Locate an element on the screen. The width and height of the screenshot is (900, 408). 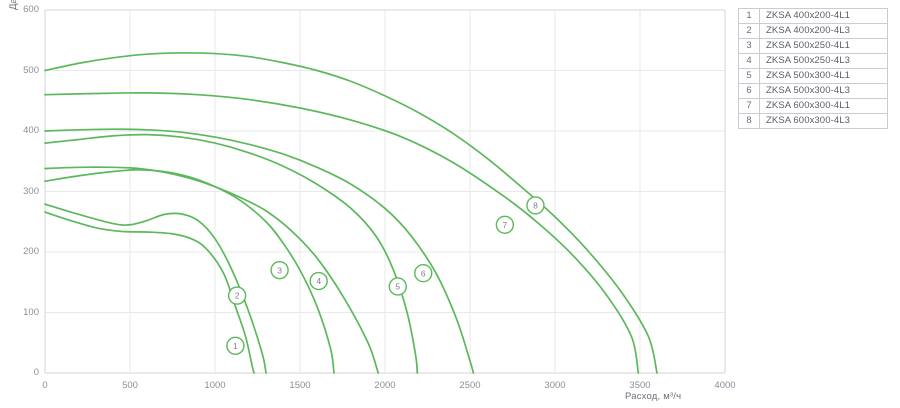
svg-text: 5 is located at coordinates (397, 287).